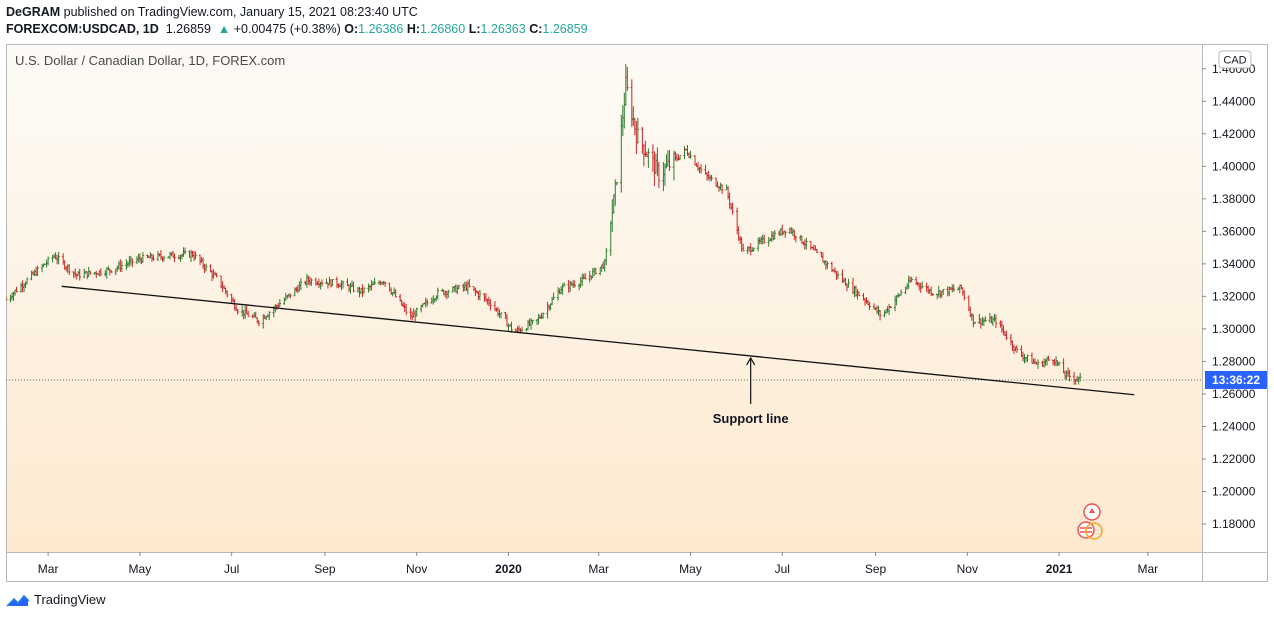  What do you see at coordinates (443, 29) in the screenshot?
I see `high-value: 1.26860` at bounding box center [443, 29].